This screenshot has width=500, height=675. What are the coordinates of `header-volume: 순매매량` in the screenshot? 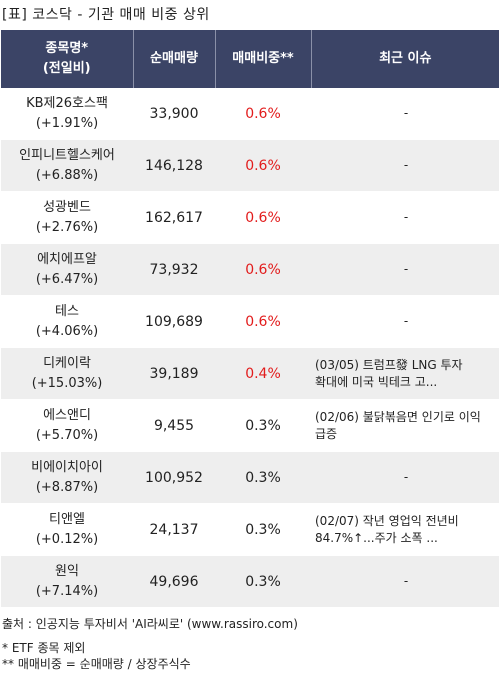 It's located at (174, 59).